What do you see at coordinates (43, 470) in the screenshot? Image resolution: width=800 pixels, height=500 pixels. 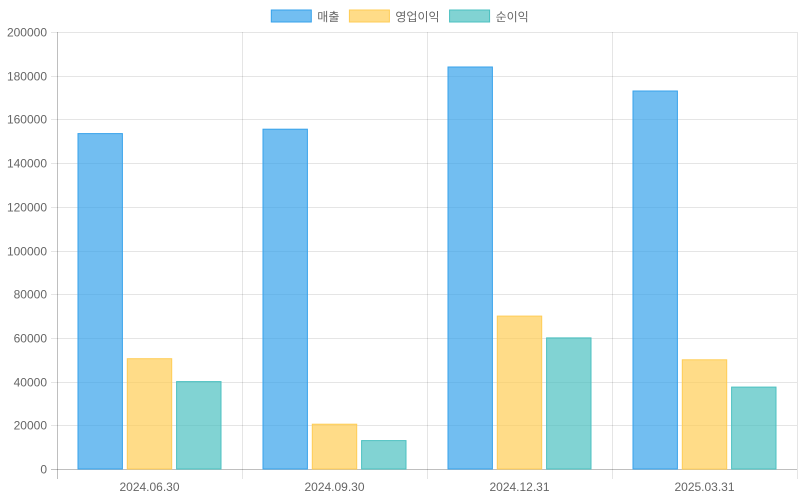 I see `y-tick-label: 0` at bounding box center [43, 470].